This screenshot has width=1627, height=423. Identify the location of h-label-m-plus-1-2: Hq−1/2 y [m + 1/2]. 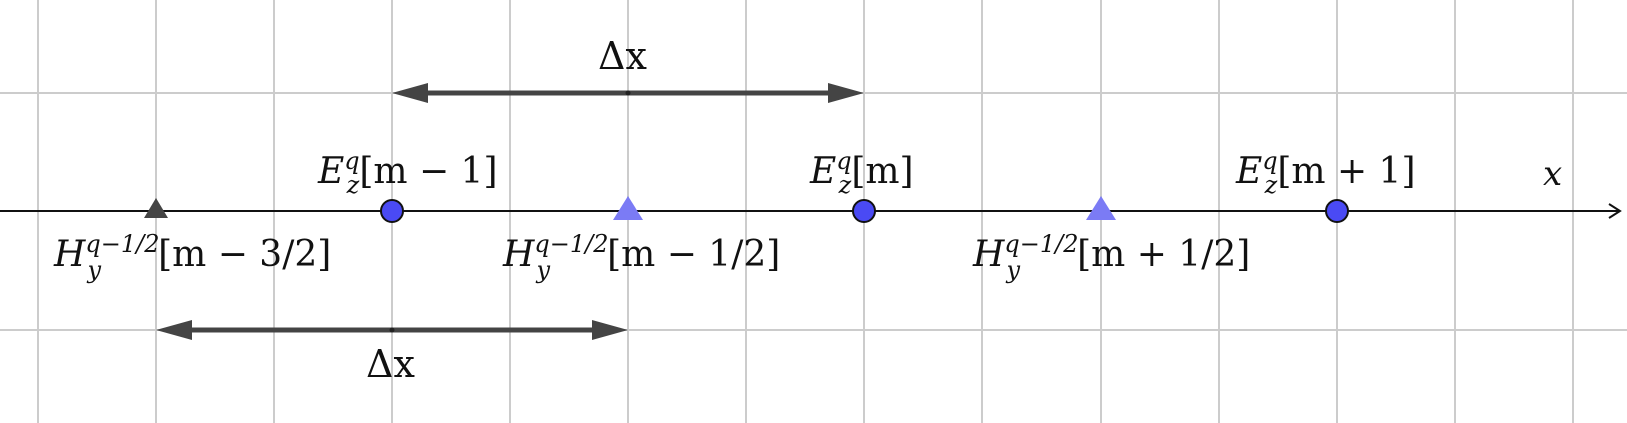
(1111, 257).